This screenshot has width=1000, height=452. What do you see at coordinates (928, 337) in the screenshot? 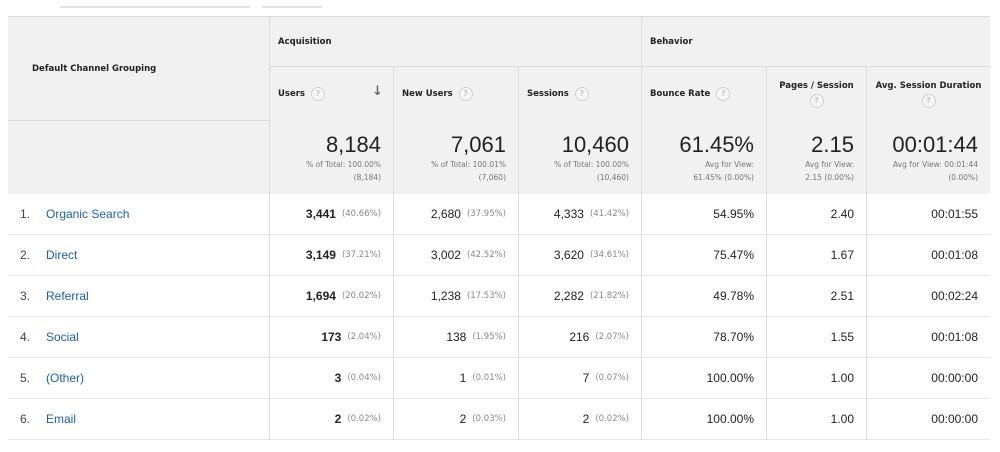
I see `avg-duration-cell: 00:01:08` at bounding box center [928, 337].